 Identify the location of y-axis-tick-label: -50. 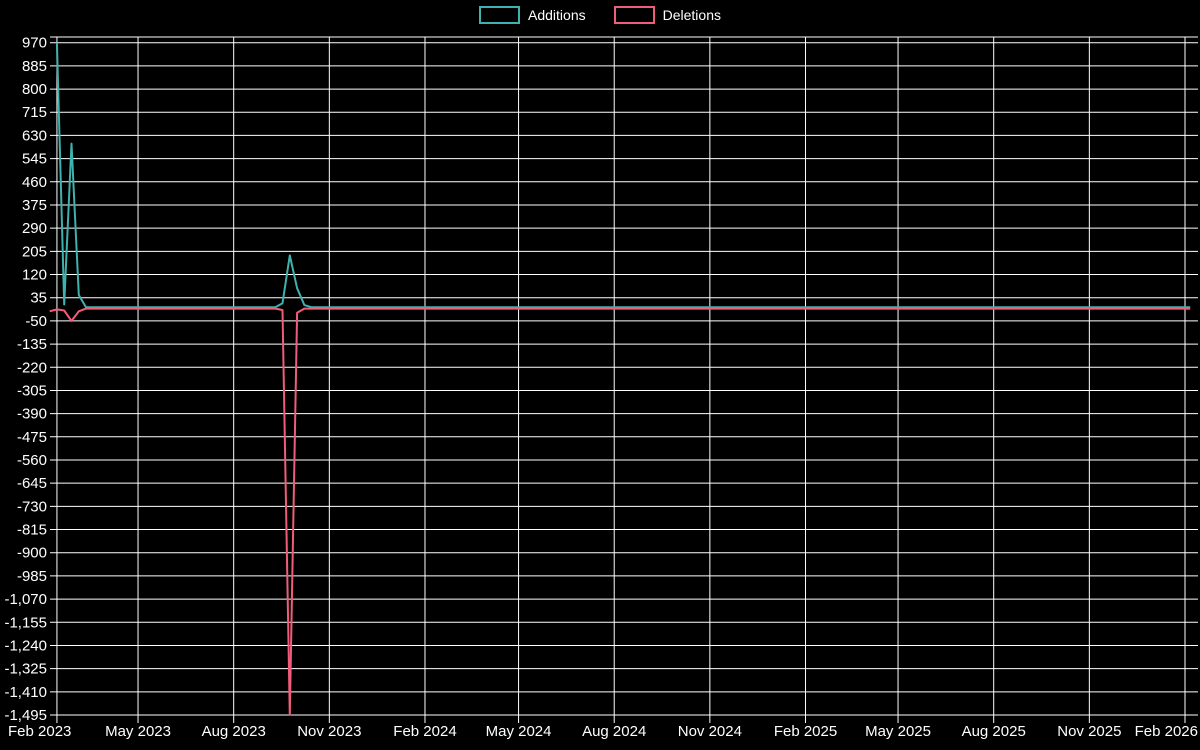
(36, 321).